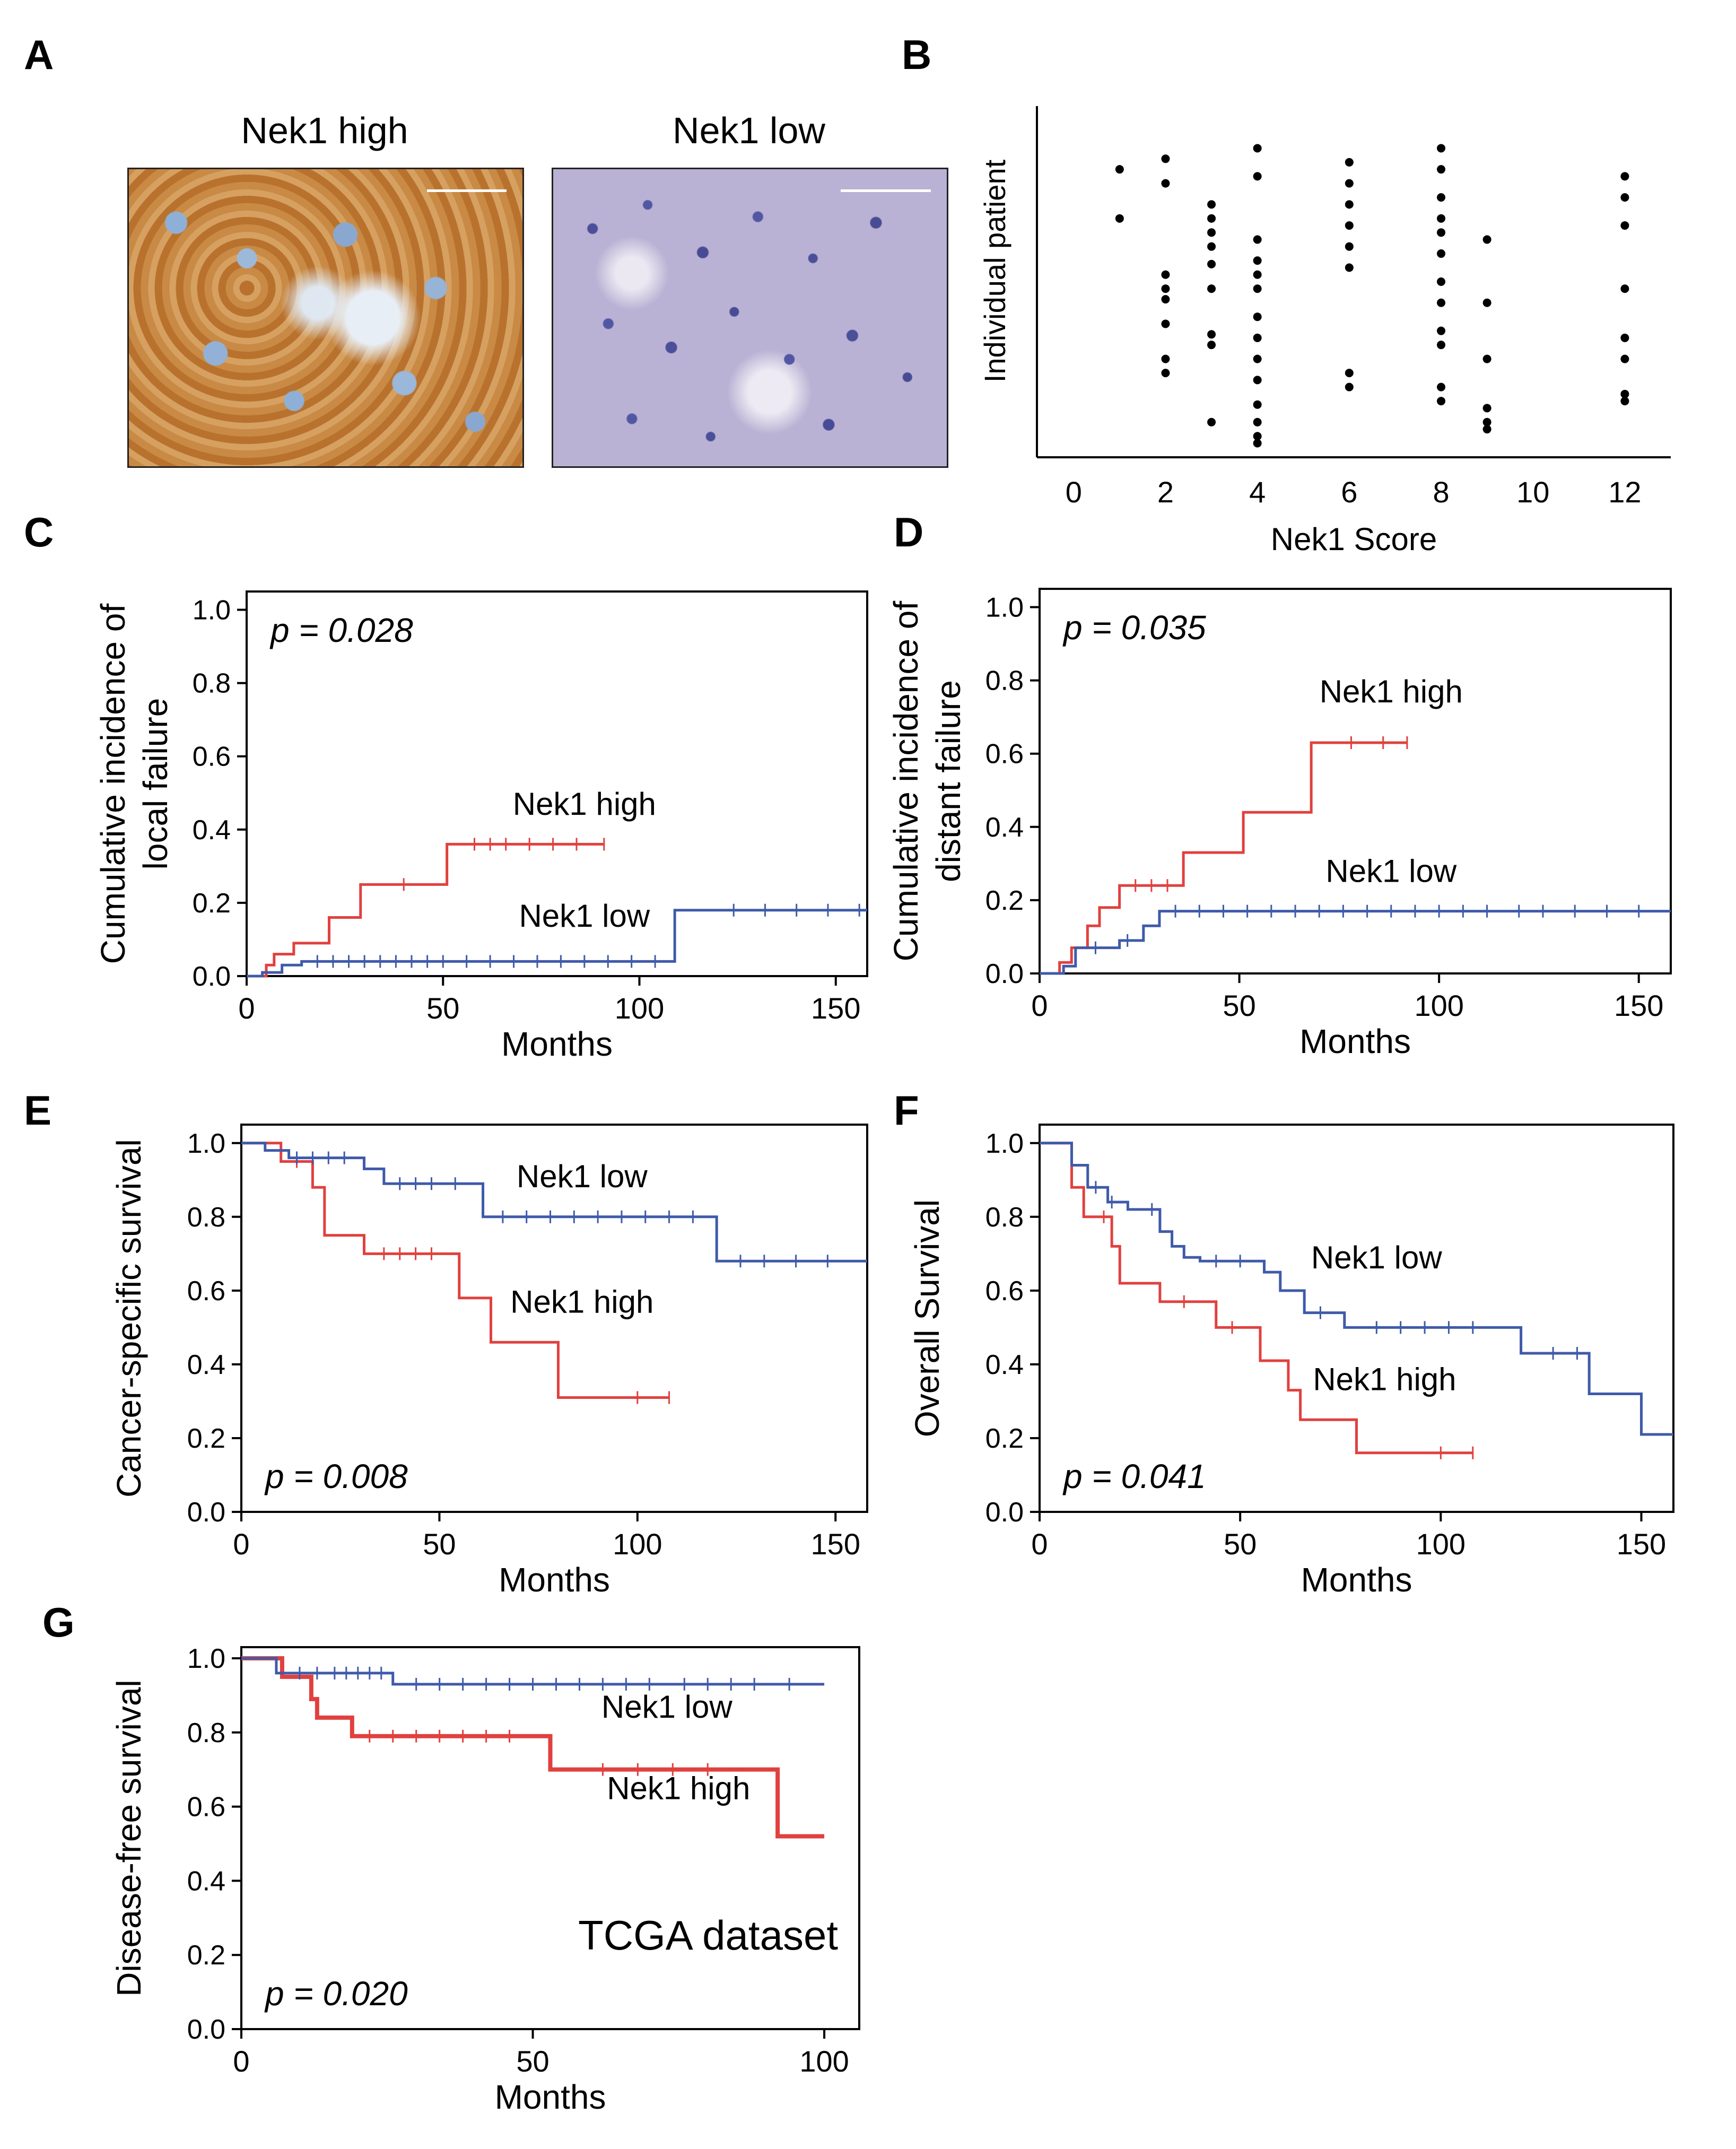 This screenshot has width=1736, height=2149. I want to click on series-line-nek1-low, so click(557, 943).